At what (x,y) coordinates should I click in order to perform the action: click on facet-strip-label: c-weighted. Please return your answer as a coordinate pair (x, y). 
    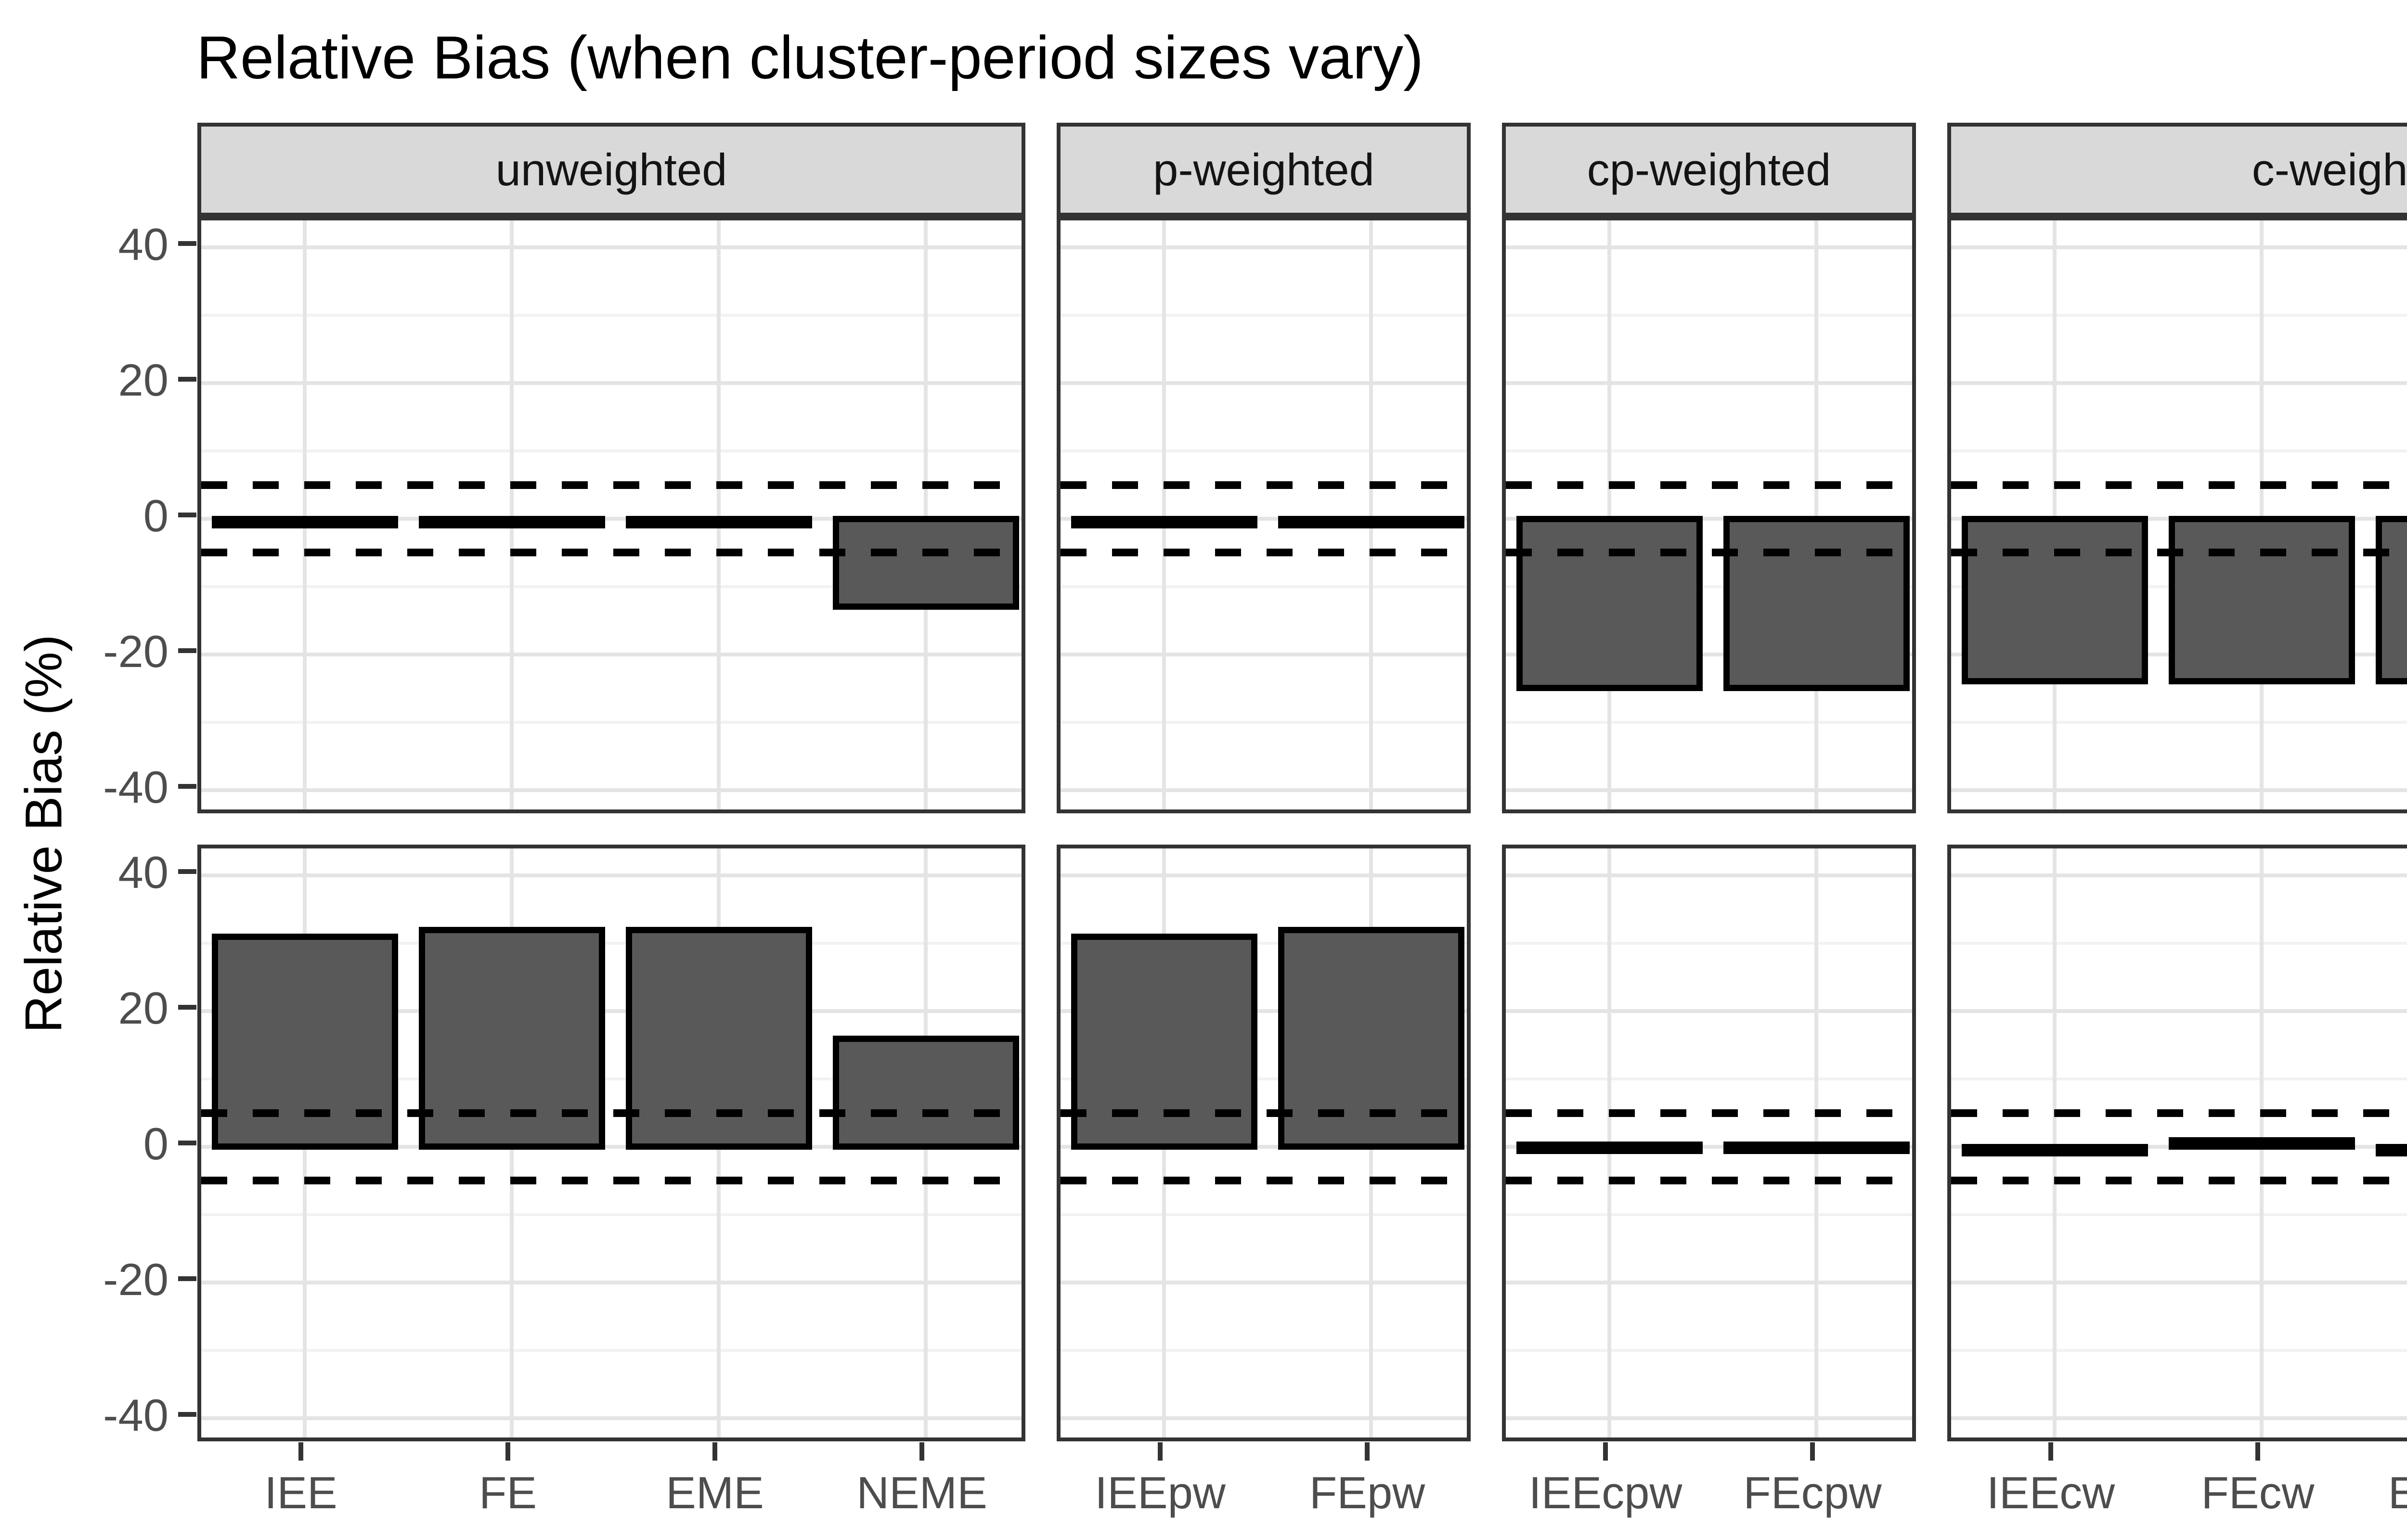
    Looking at the image, I should click on (2329, 169).